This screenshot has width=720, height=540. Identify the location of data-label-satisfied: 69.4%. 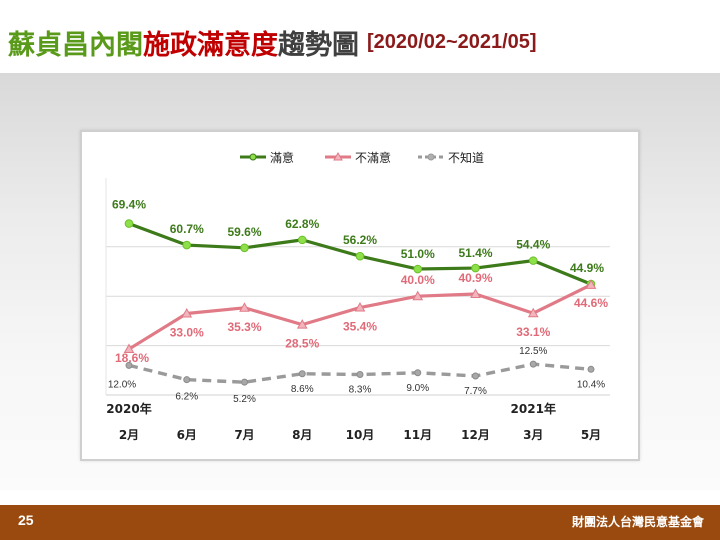
(129, 205).